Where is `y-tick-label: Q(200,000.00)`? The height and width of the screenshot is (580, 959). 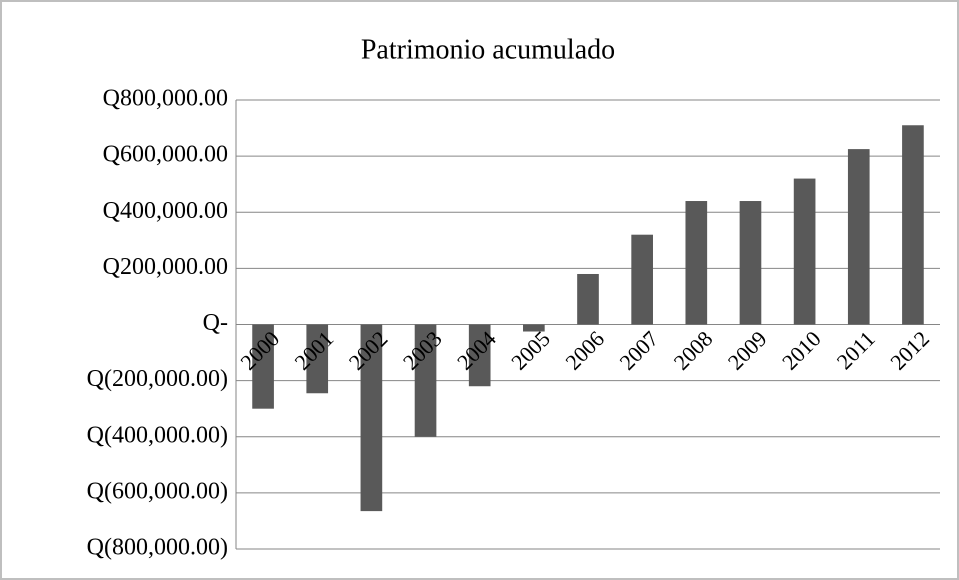
y-tick-label: Q(200,000.00) is located at coordinates (157, 379).